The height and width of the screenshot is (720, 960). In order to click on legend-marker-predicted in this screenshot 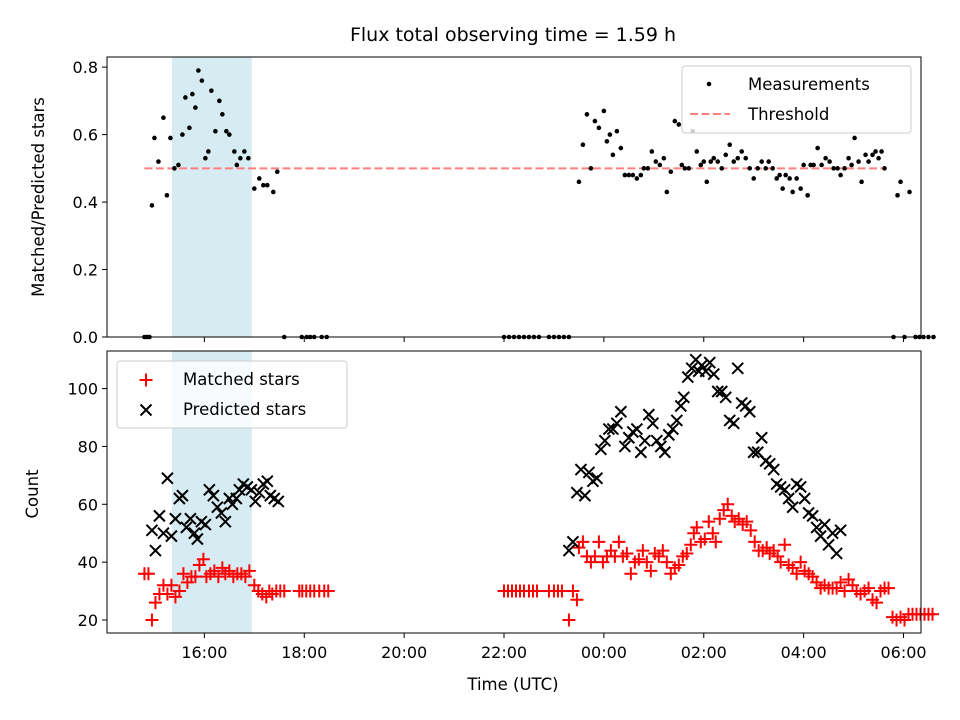, I will do `click(146, 410)`.